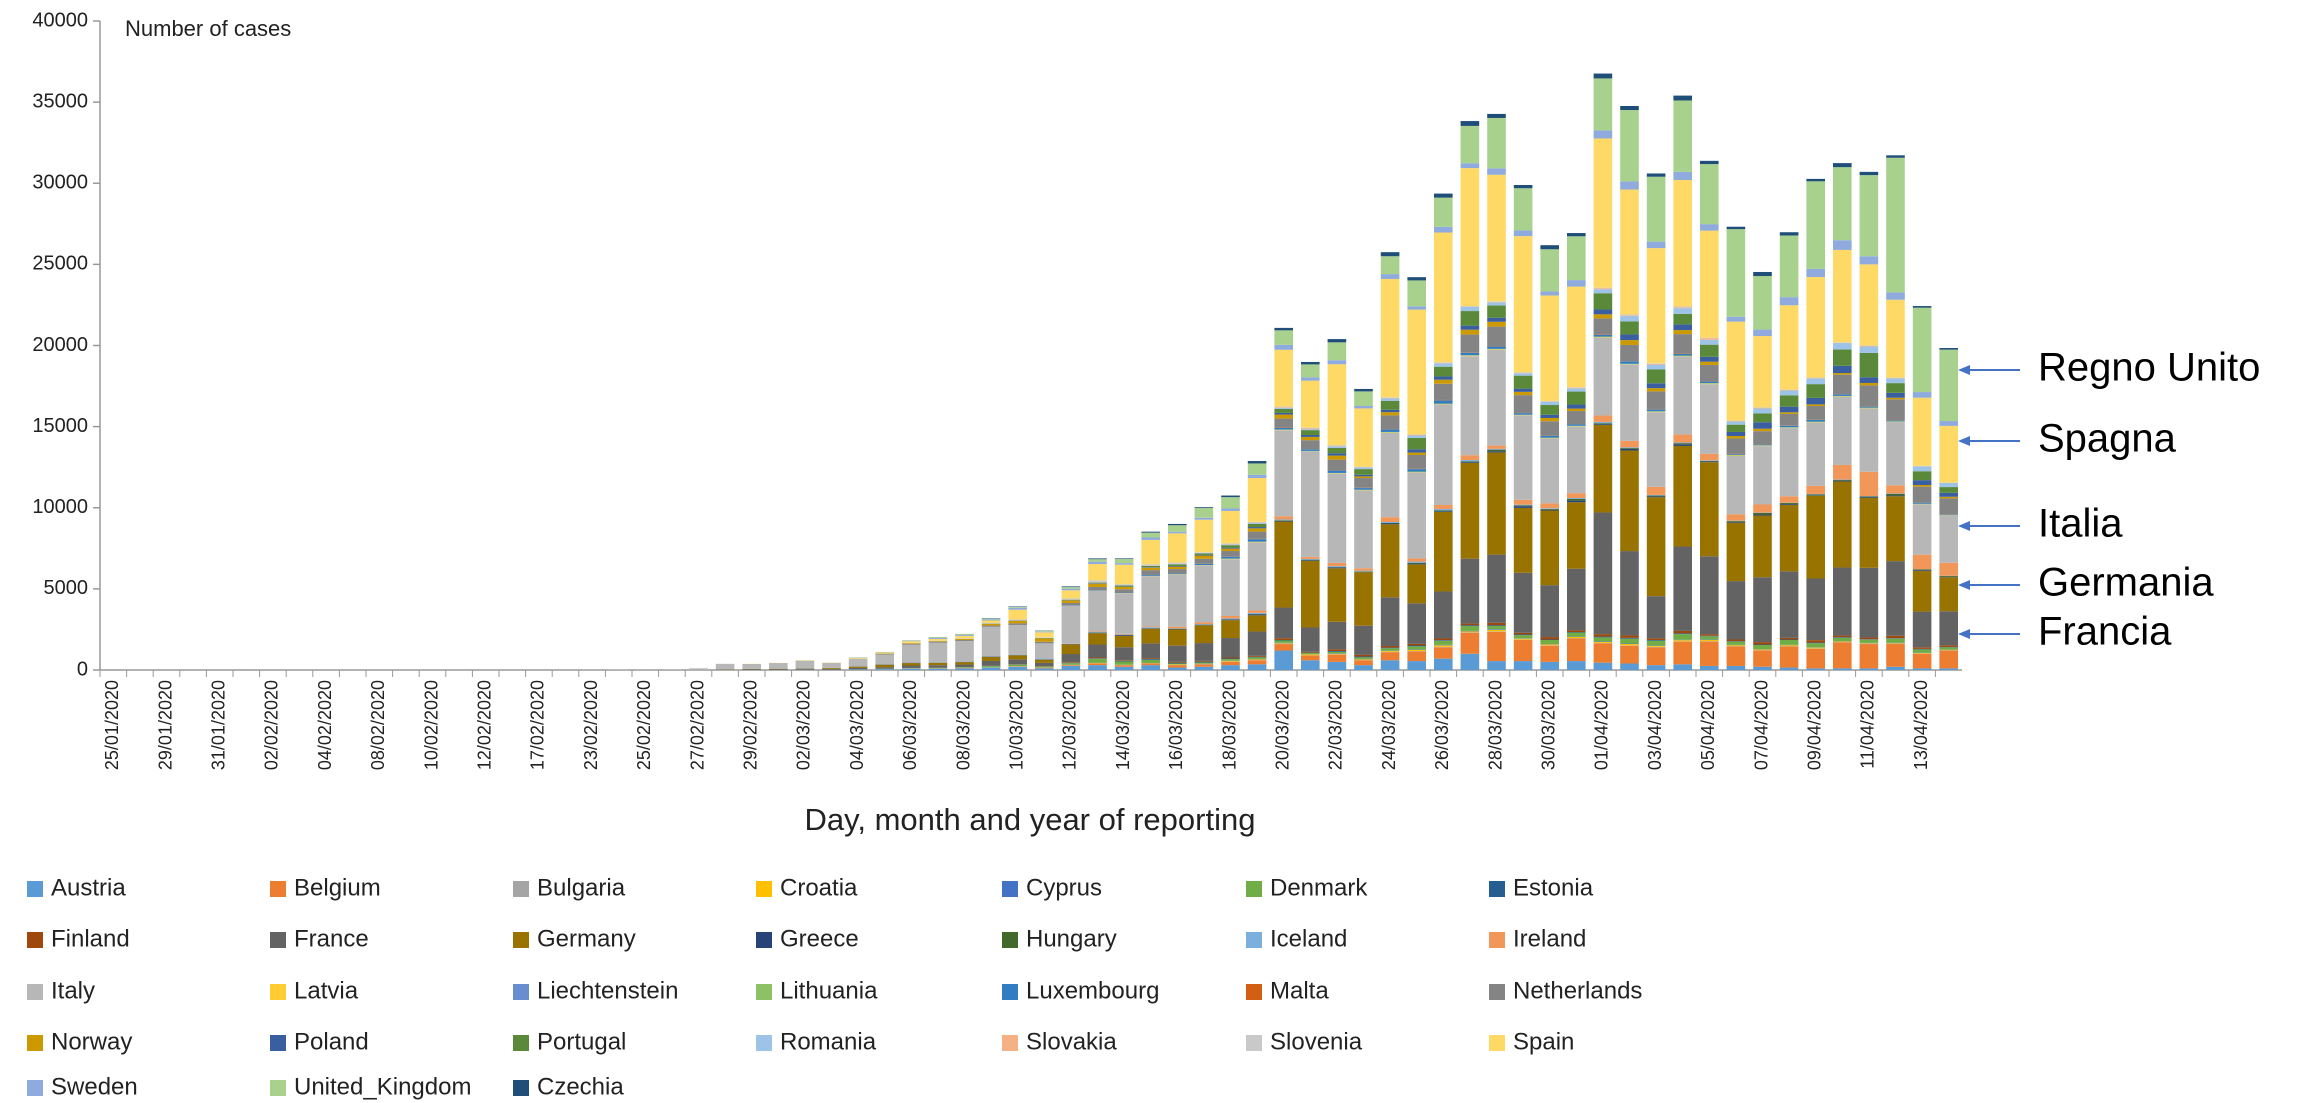 This screenshot has height=1103, width=2300. What do you see at coordinates (1548, 725) in the screenshot?
I see `x-tick-label: 30/03/2020` at bounding box center [1548, 725].